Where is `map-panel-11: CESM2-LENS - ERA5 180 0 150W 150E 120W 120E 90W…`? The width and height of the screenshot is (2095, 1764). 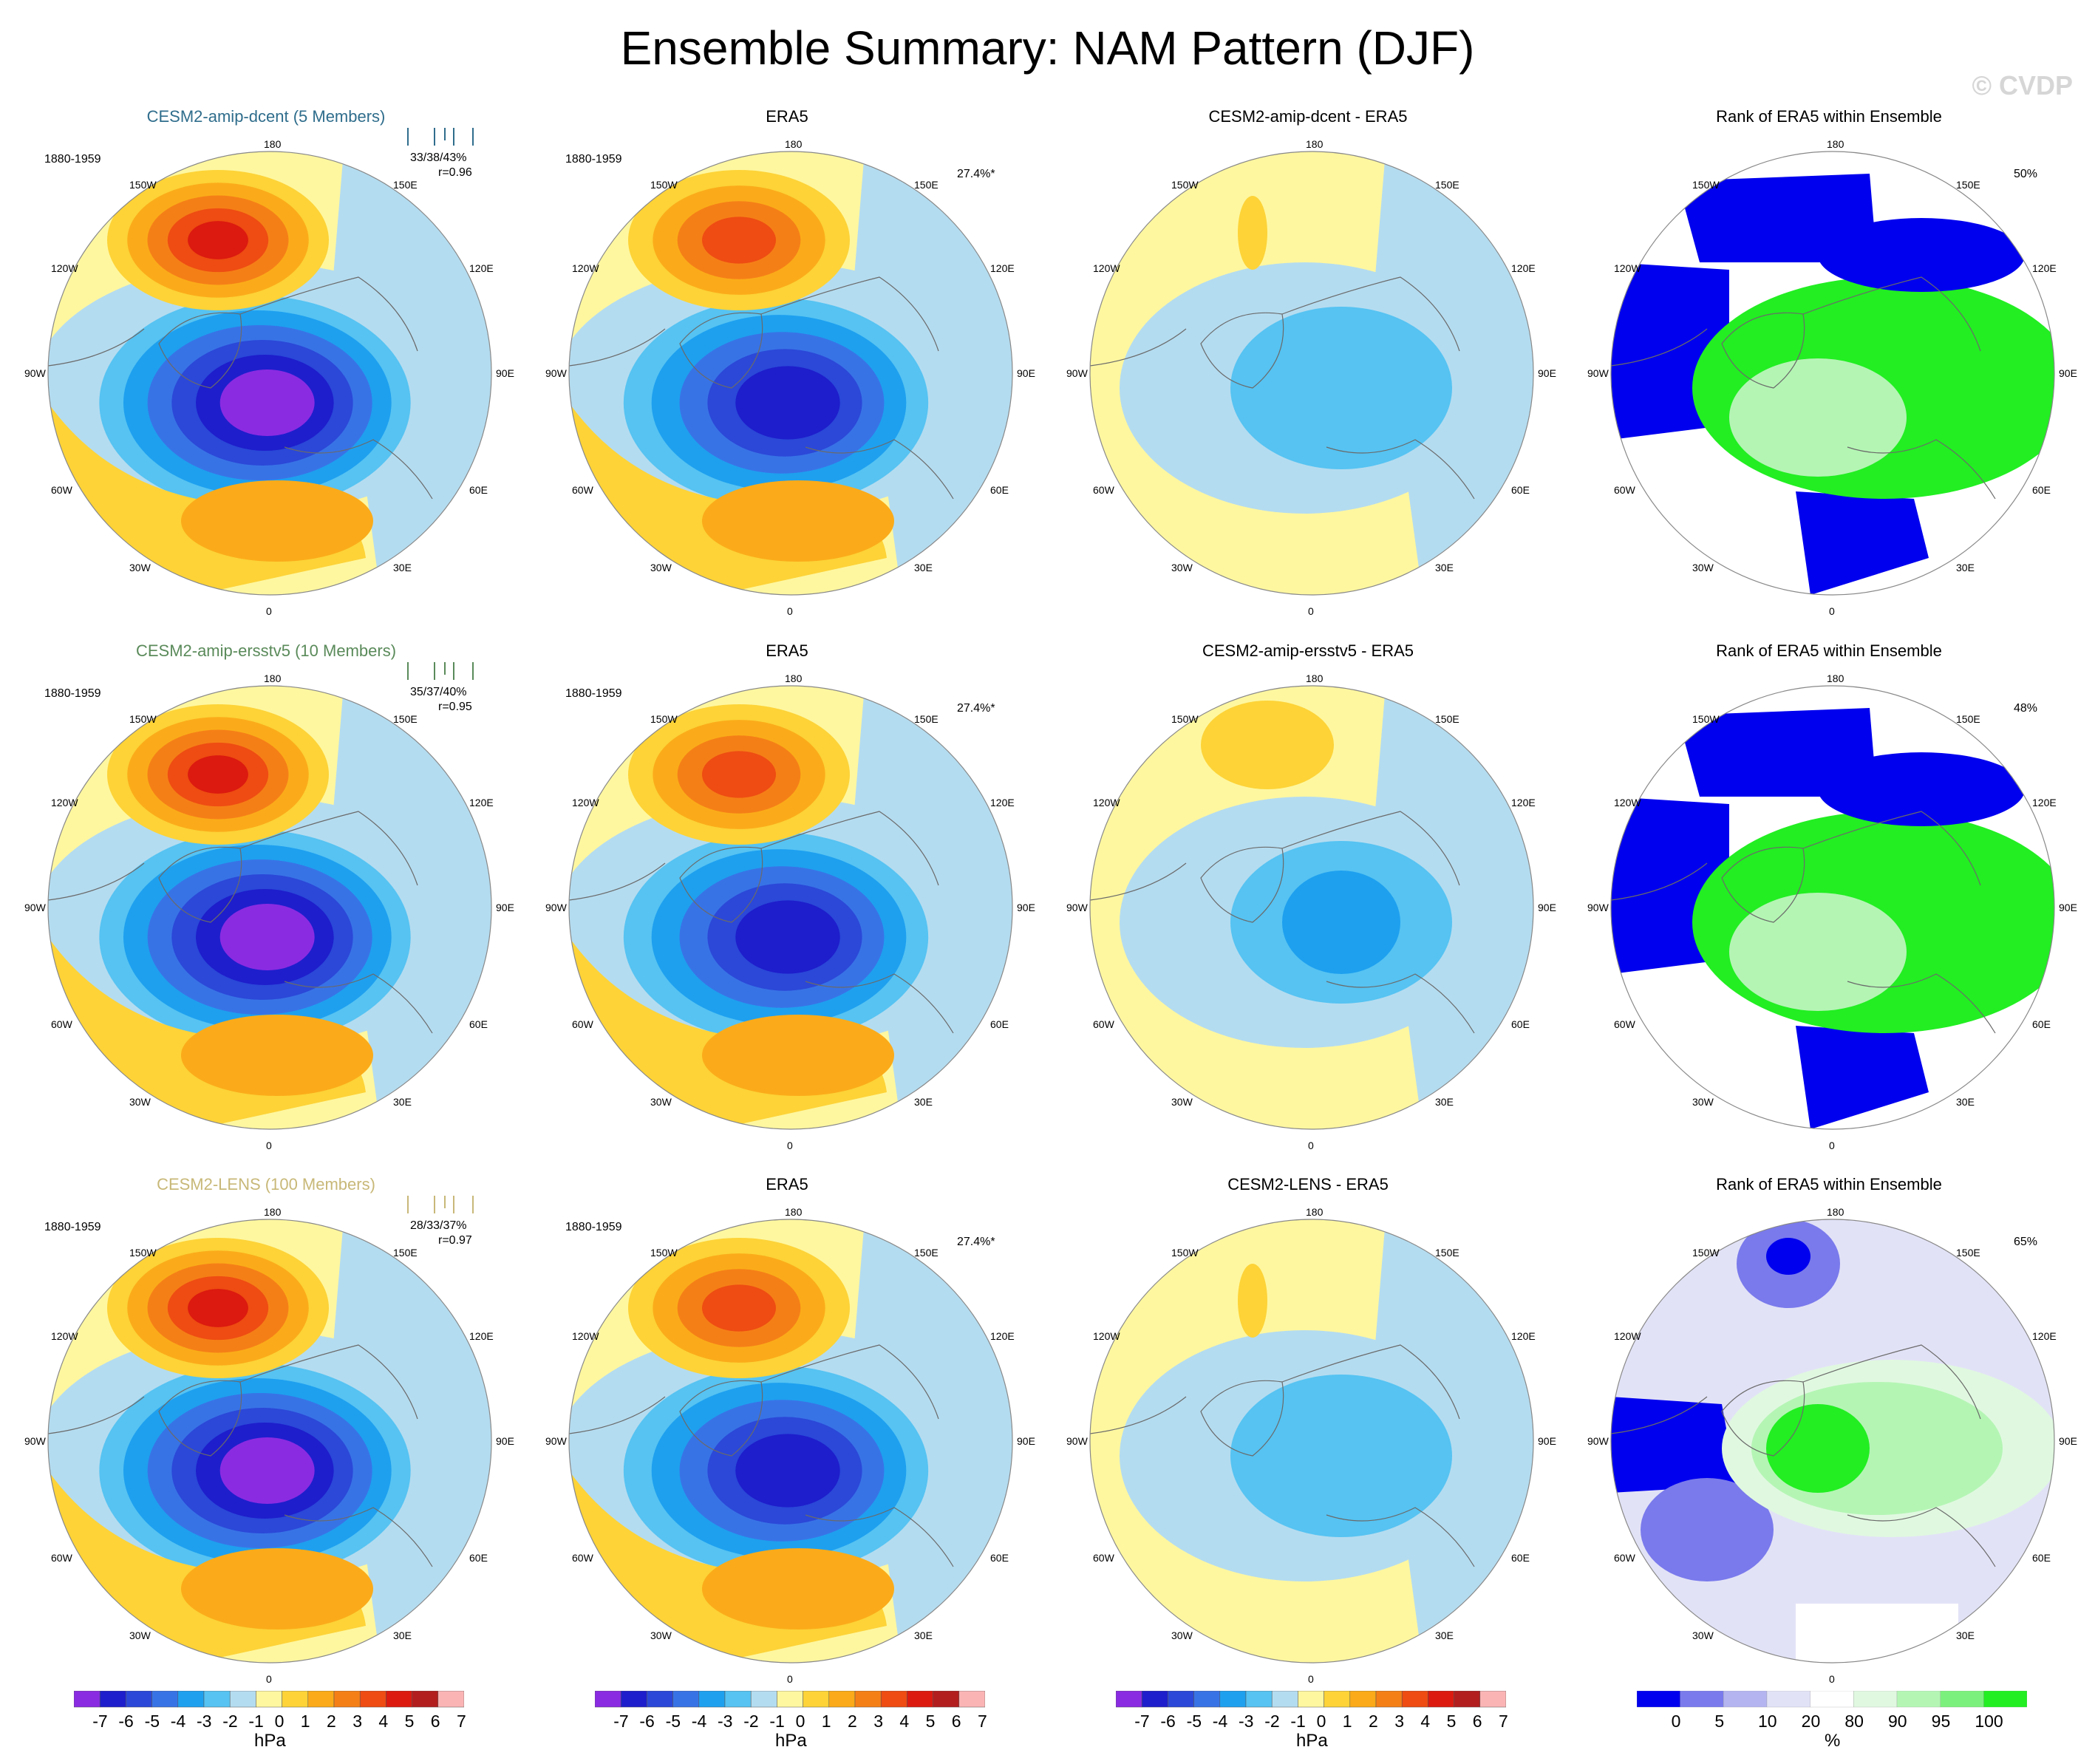 map-panel-11: CESM2-LENS - ERA5 180 0 150W 150E 120W 120E 90W… is located at coordinates (1311, 1433).